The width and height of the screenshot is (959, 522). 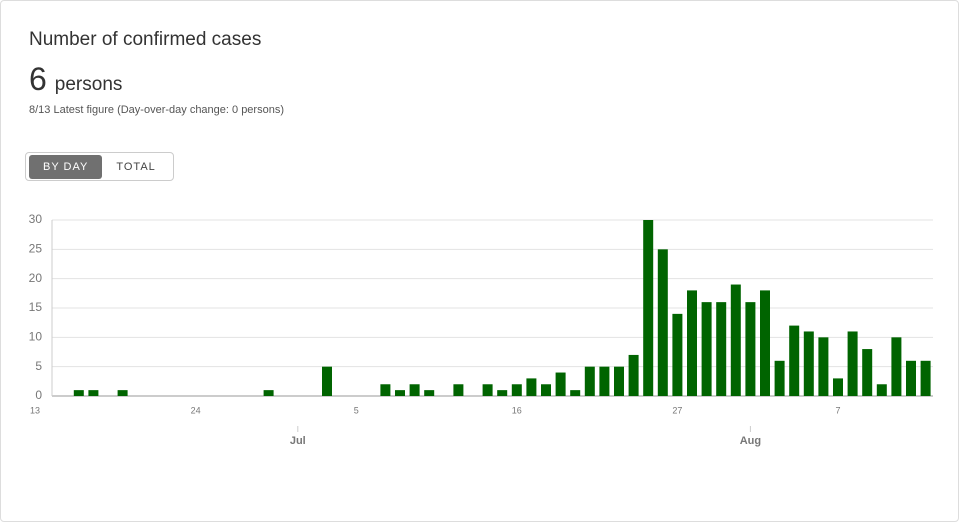 I want to click on month-label: Jul, so click(x=298, y=441).